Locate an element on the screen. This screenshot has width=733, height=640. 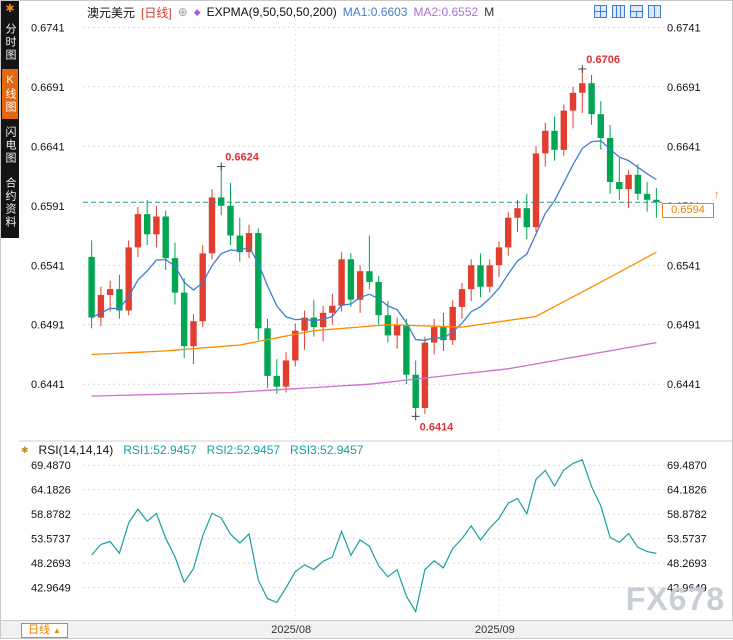
expma50-line is located at coordinates (374, 303).